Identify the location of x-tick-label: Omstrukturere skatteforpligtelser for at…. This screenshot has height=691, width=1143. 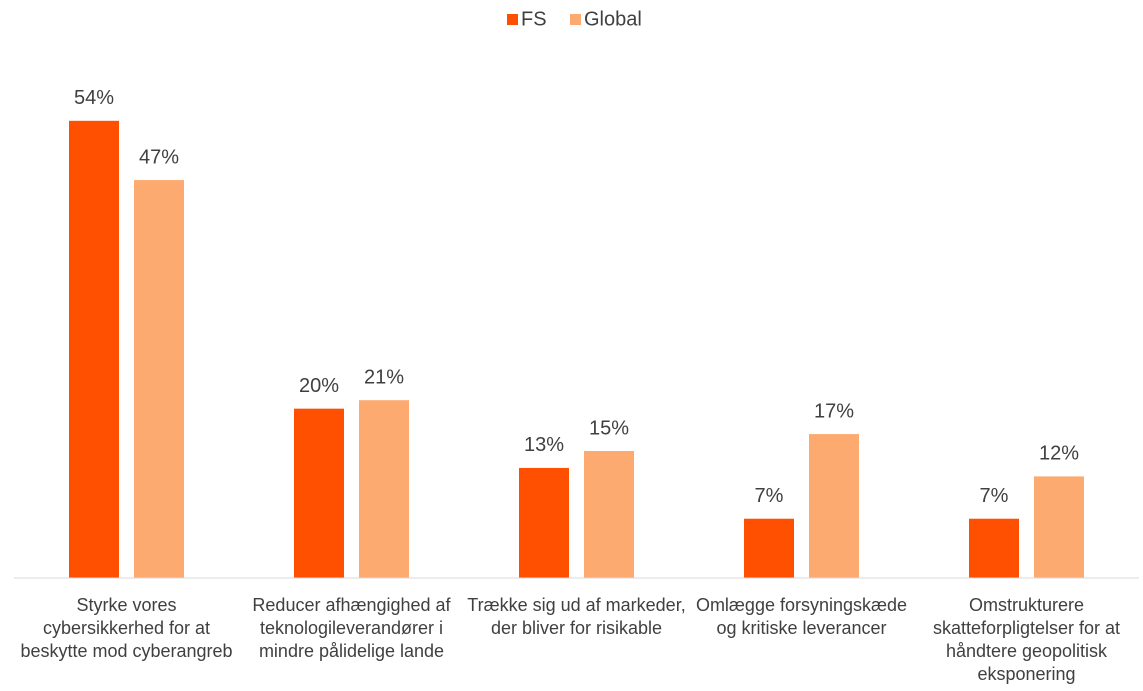
(1026, 639).